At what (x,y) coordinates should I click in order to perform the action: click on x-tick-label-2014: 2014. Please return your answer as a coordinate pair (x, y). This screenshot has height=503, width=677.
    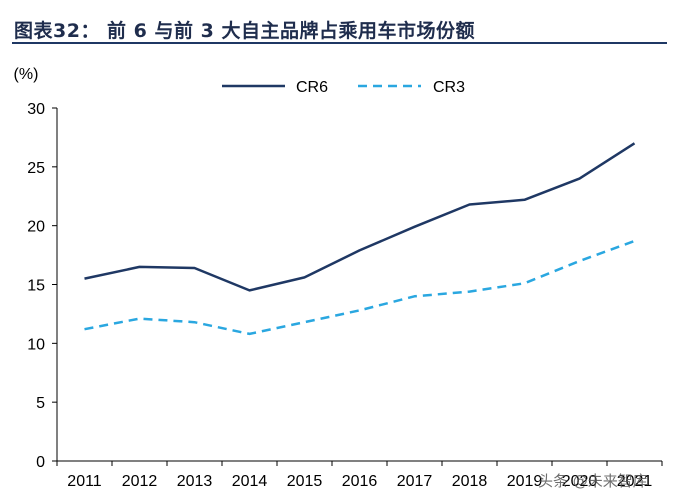
    Looking at the image, I should click on (250, 481).